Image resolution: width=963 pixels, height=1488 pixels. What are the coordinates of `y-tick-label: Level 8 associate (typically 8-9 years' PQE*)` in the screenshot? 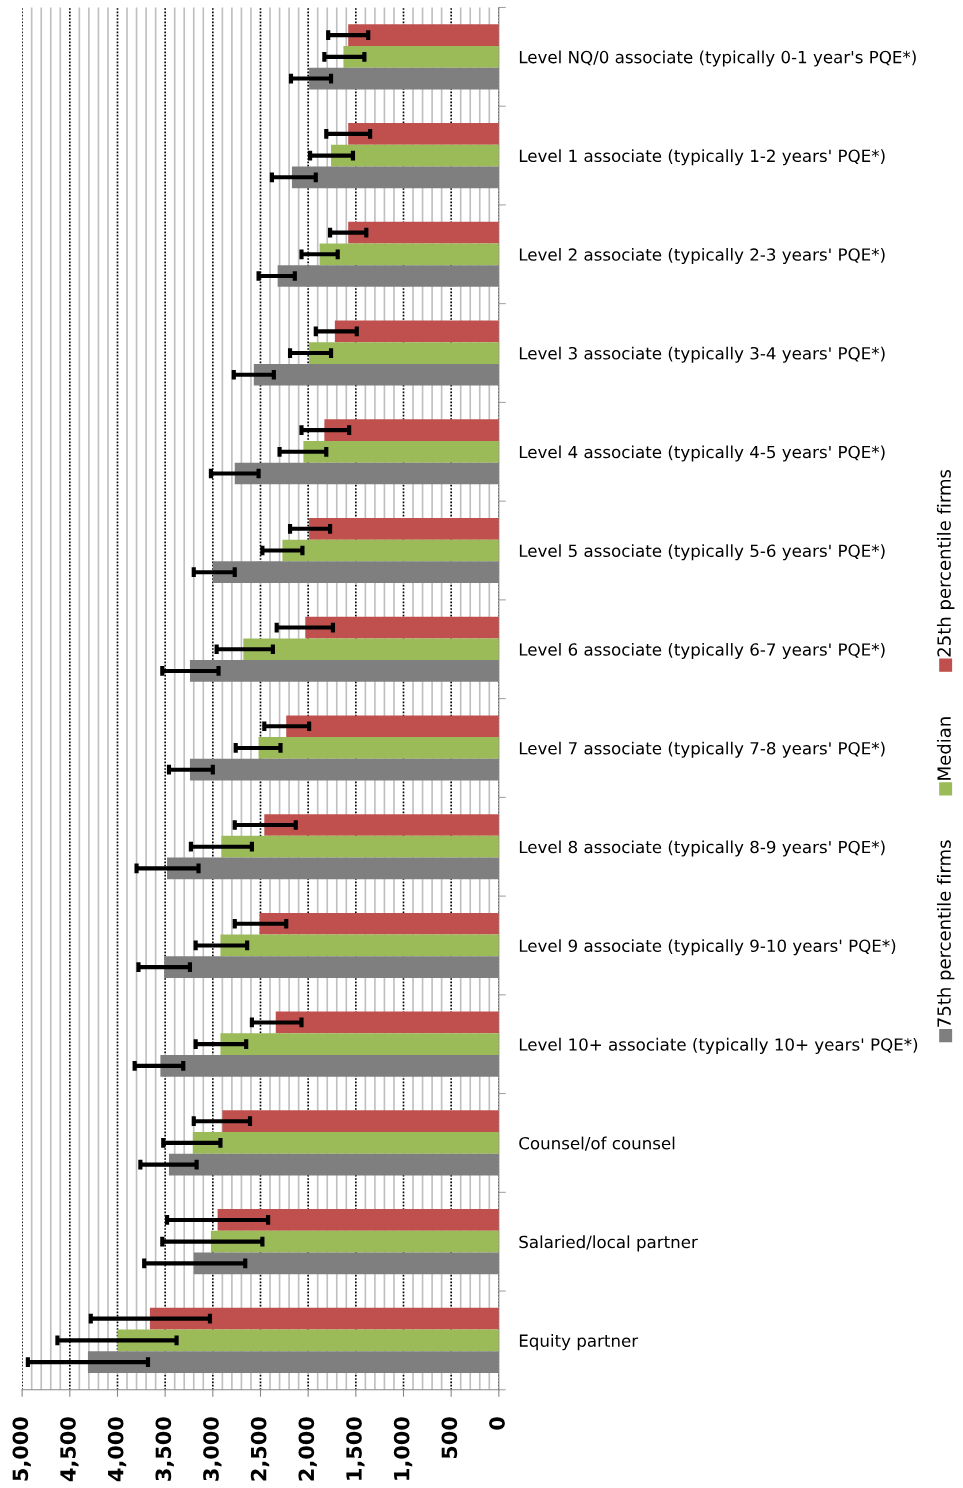 It's located at (702, 848).